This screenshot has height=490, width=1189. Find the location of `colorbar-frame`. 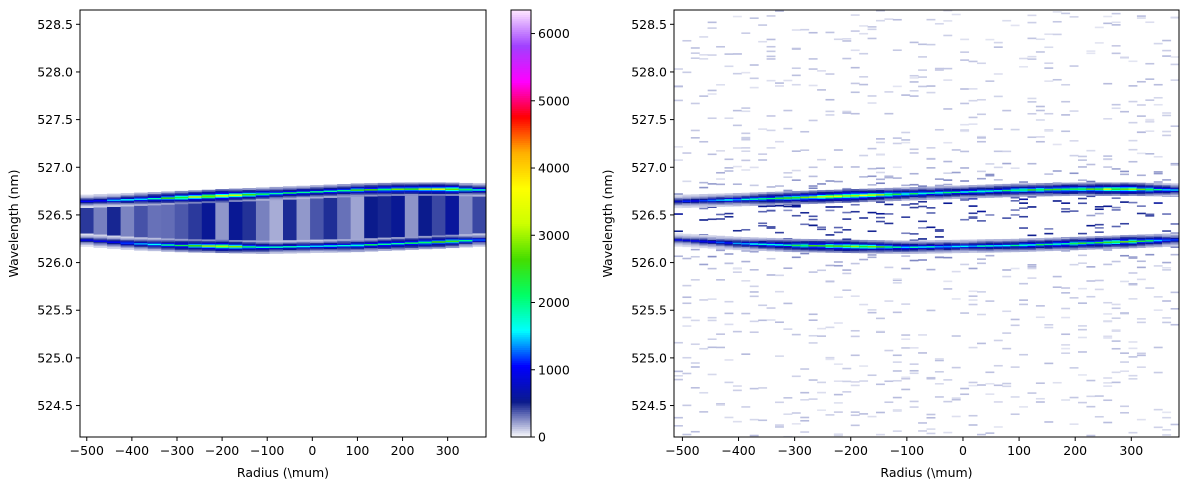

colorbar-frame is located at coordinates (521, 223).